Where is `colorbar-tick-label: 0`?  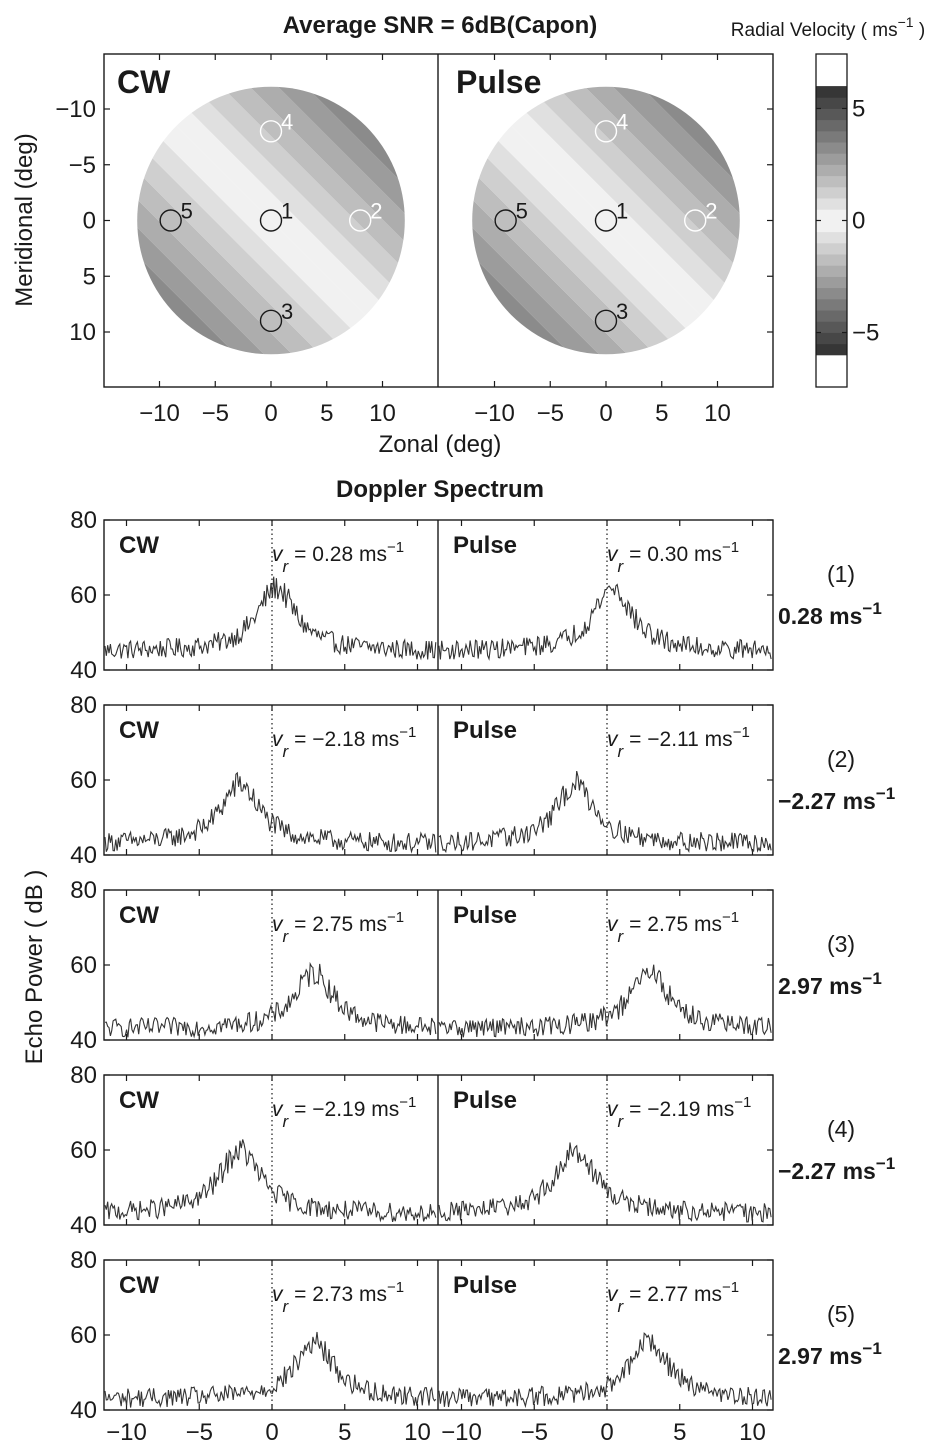
colorbar-tick-label: 0 is located at coordinates (858, 221).